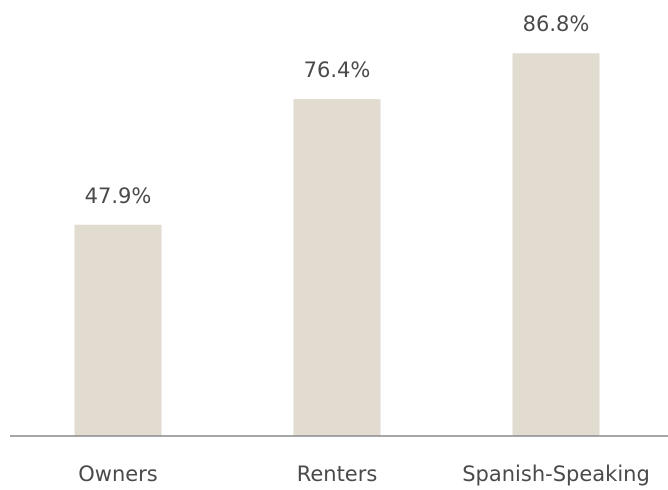 The width and height of the screenshot is (668, 490). Describe the element at coordinates (337, 70) in the screenshot. I see `data-label: 76.4%` at that location.